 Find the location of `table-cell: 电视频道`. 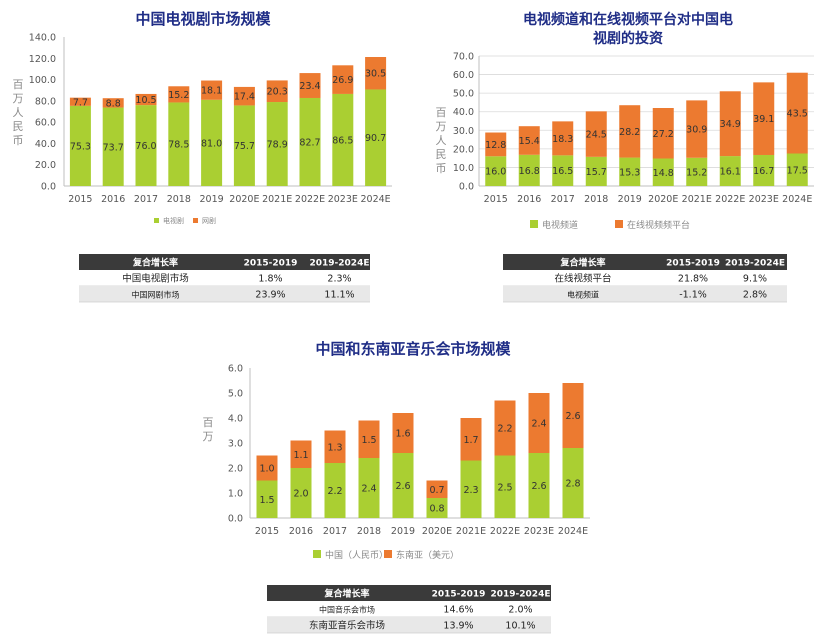

table-cell: 电视频道 is located at coordinates (583, 295).